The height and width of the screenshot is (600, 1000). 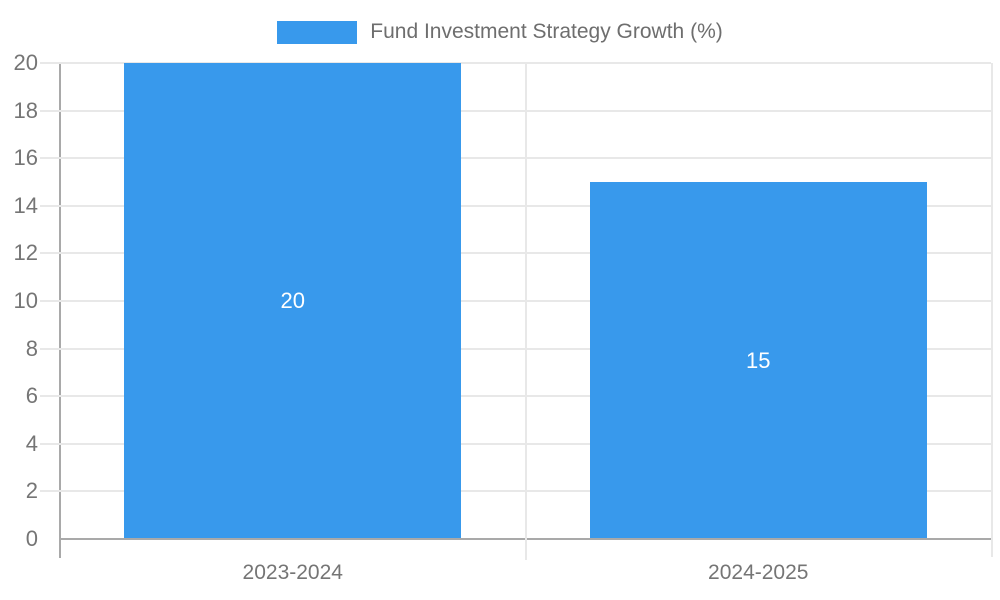 I want to click on y-axis-line, so click(x=60, y=310).